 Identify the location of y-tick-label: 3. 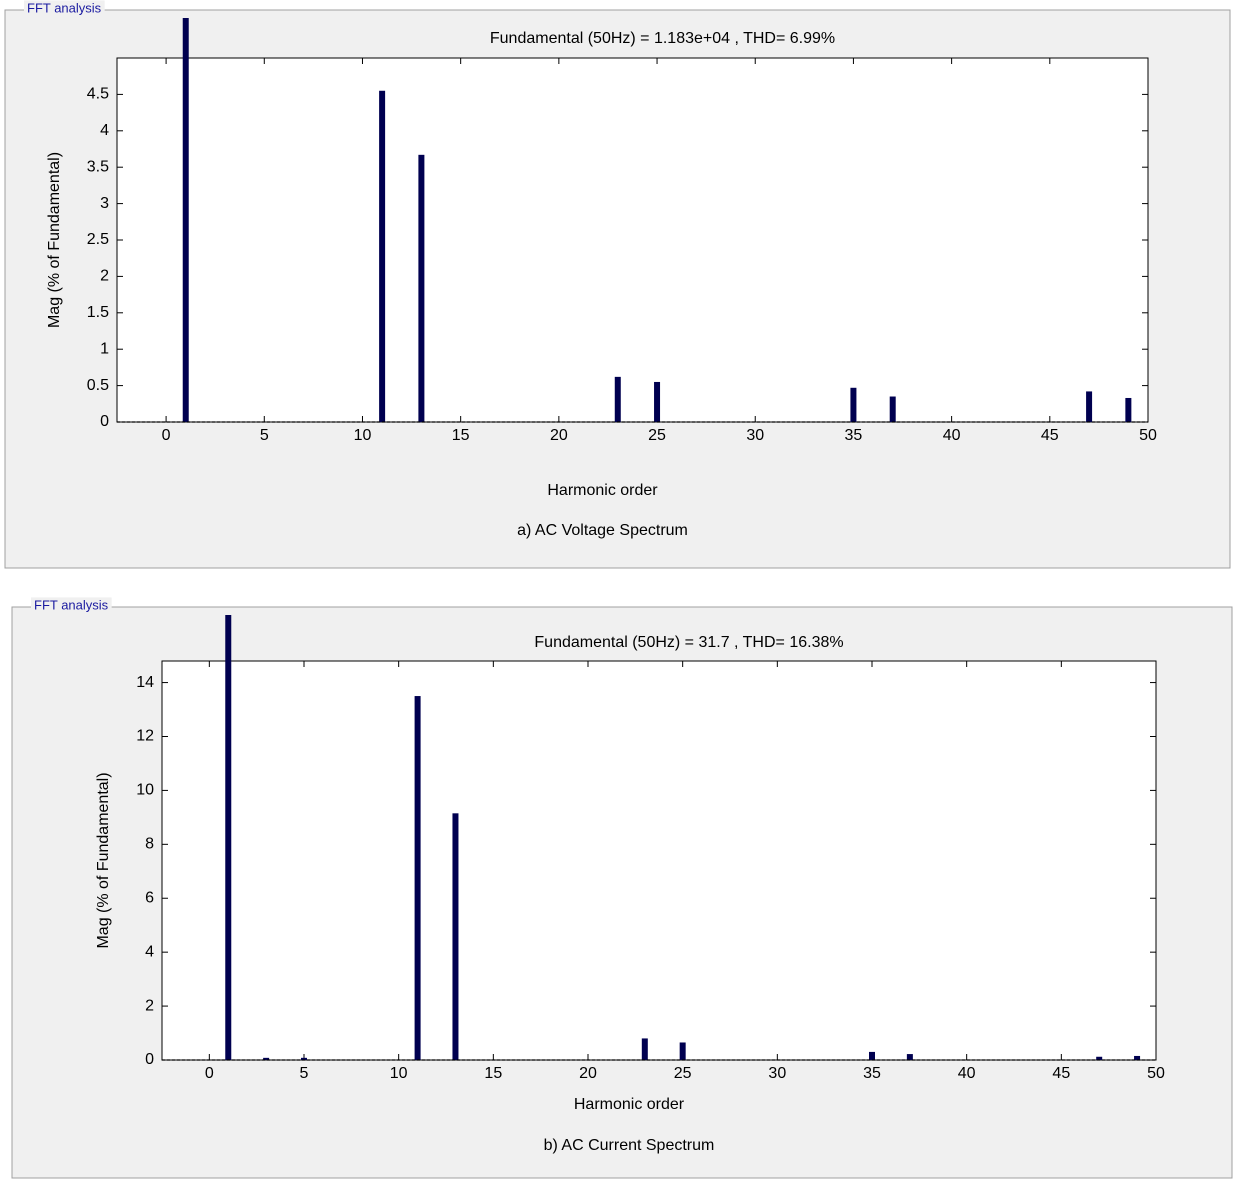
(104, 203).